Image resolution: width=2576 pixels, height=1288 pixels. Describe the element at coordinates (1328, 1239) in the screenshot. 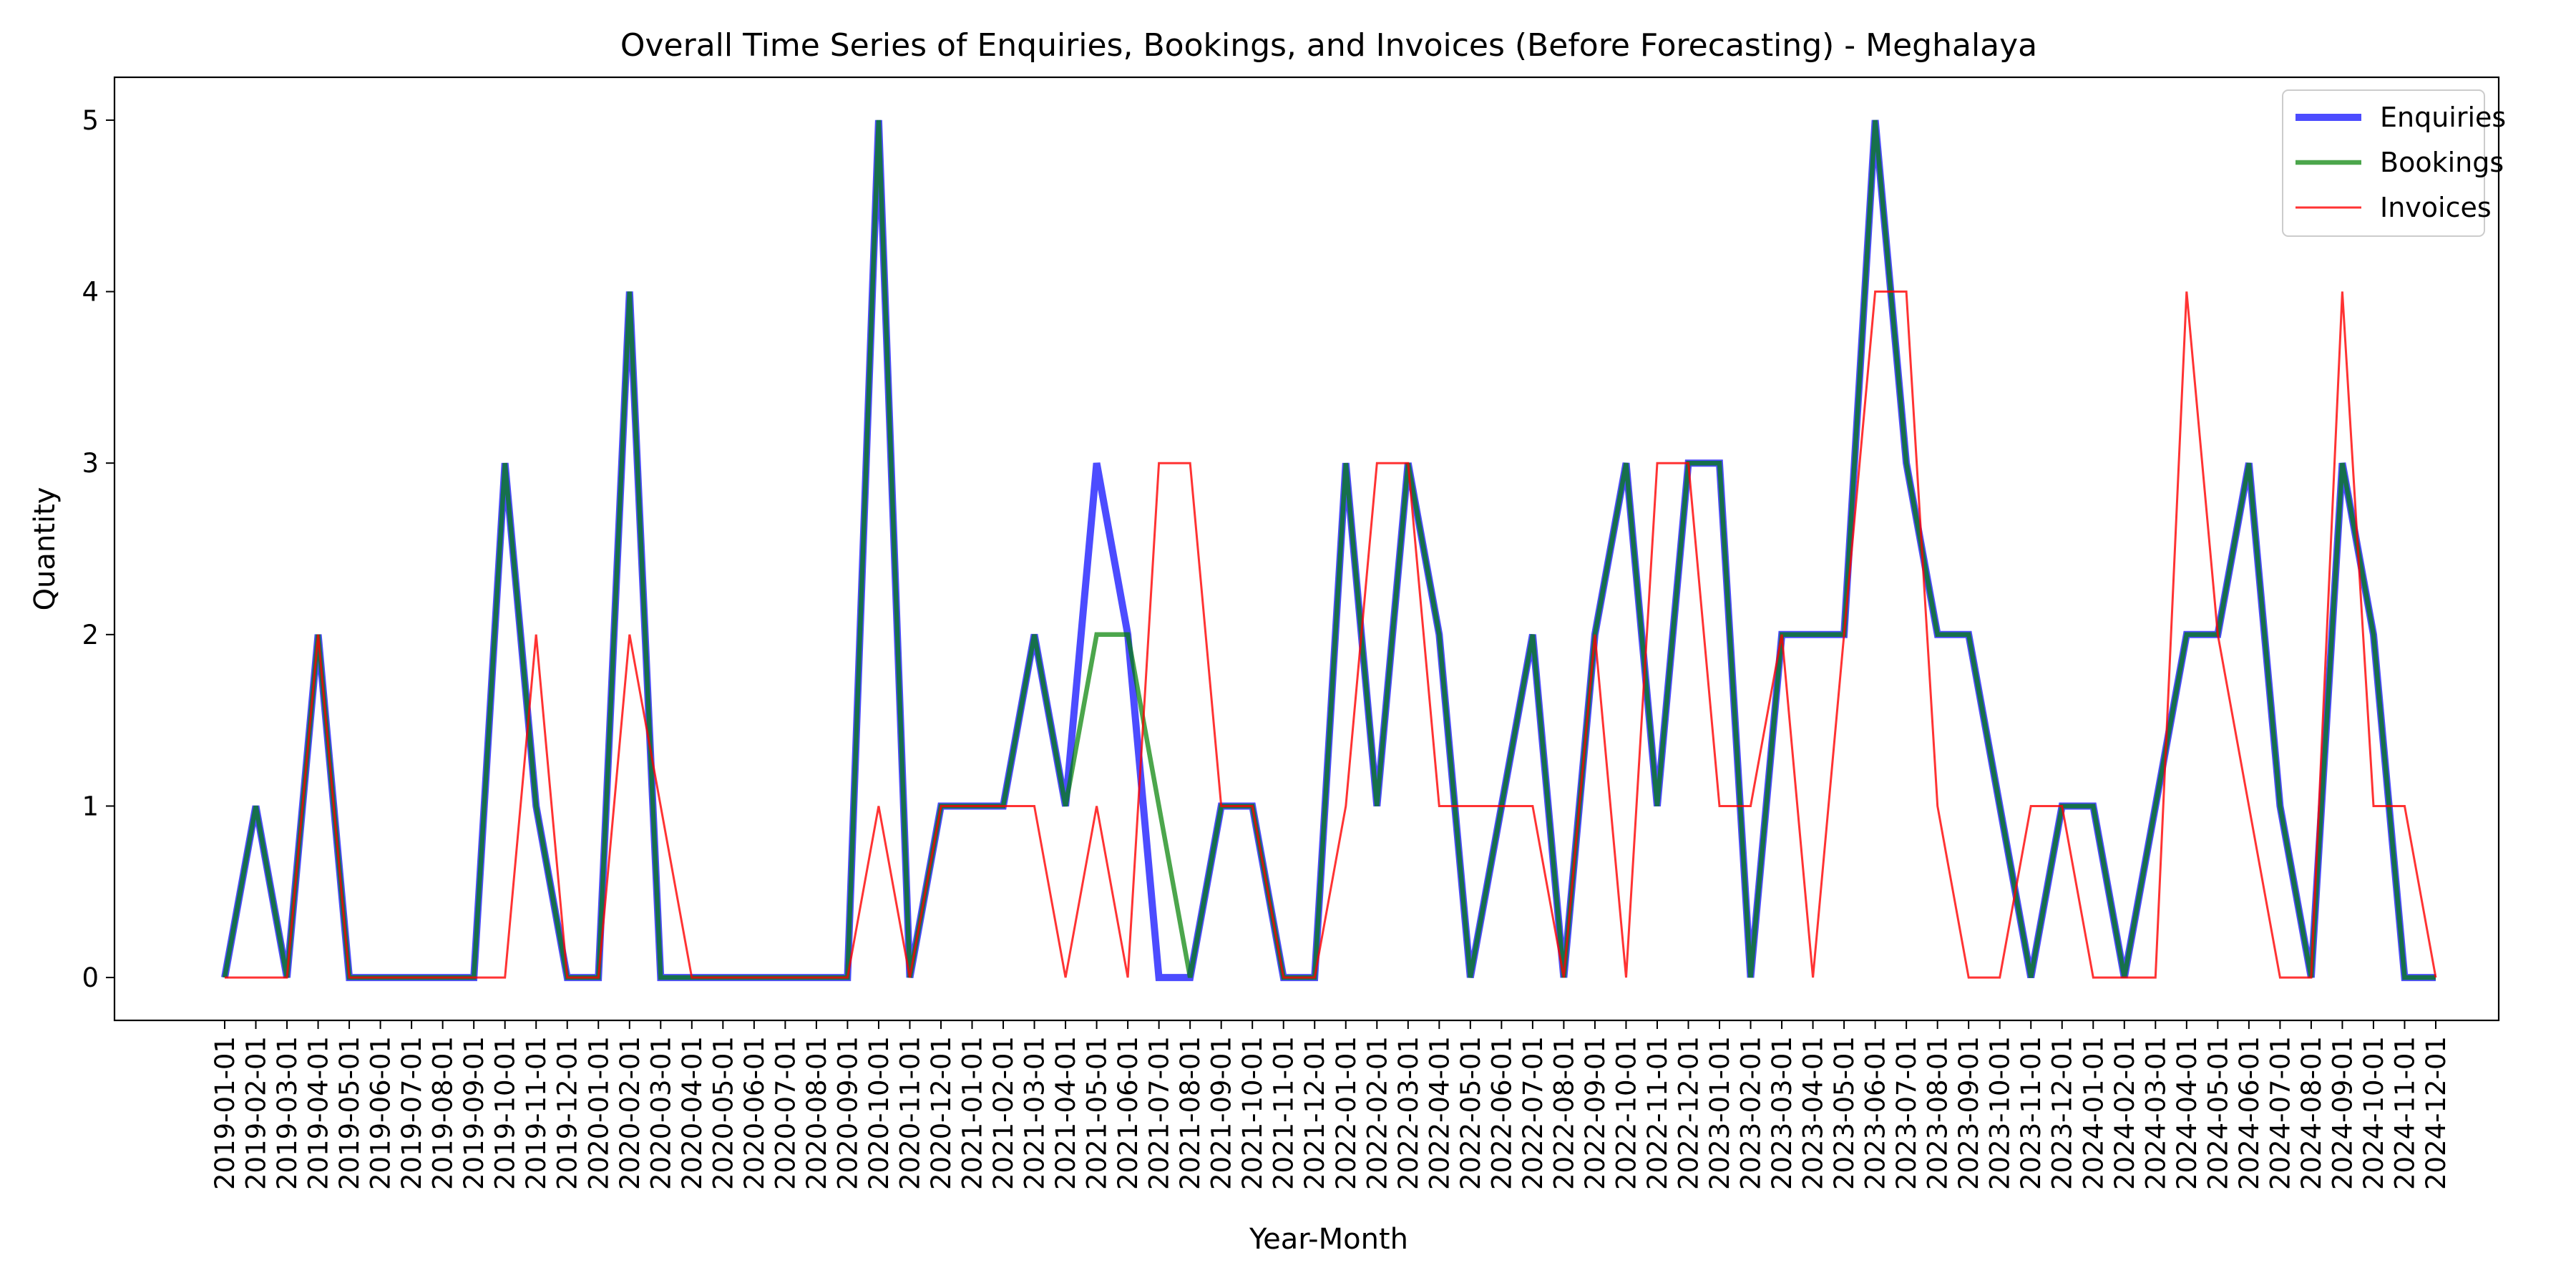

I see `x-axis-label: Year-Month` at that location.